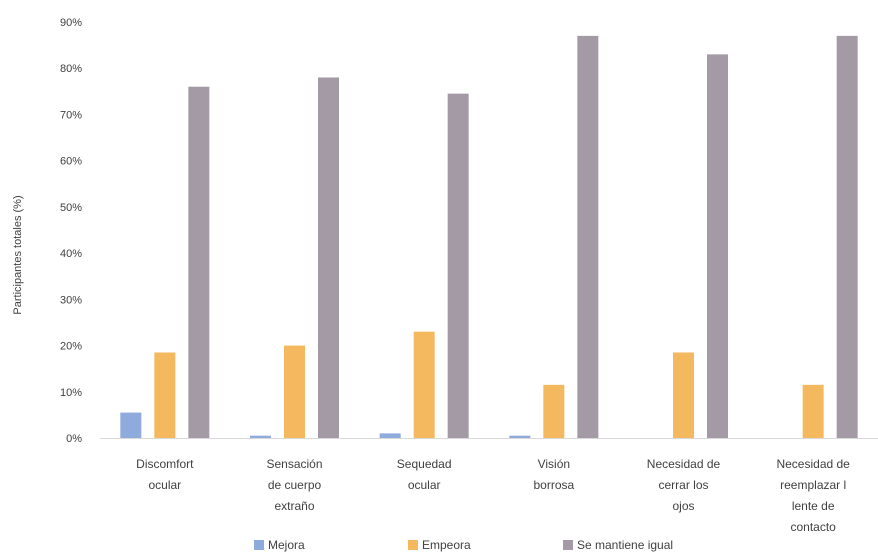 This screenshot has height=559, width=878. I want to click on legend-item: Se mantiene igual, so click(618, 545).